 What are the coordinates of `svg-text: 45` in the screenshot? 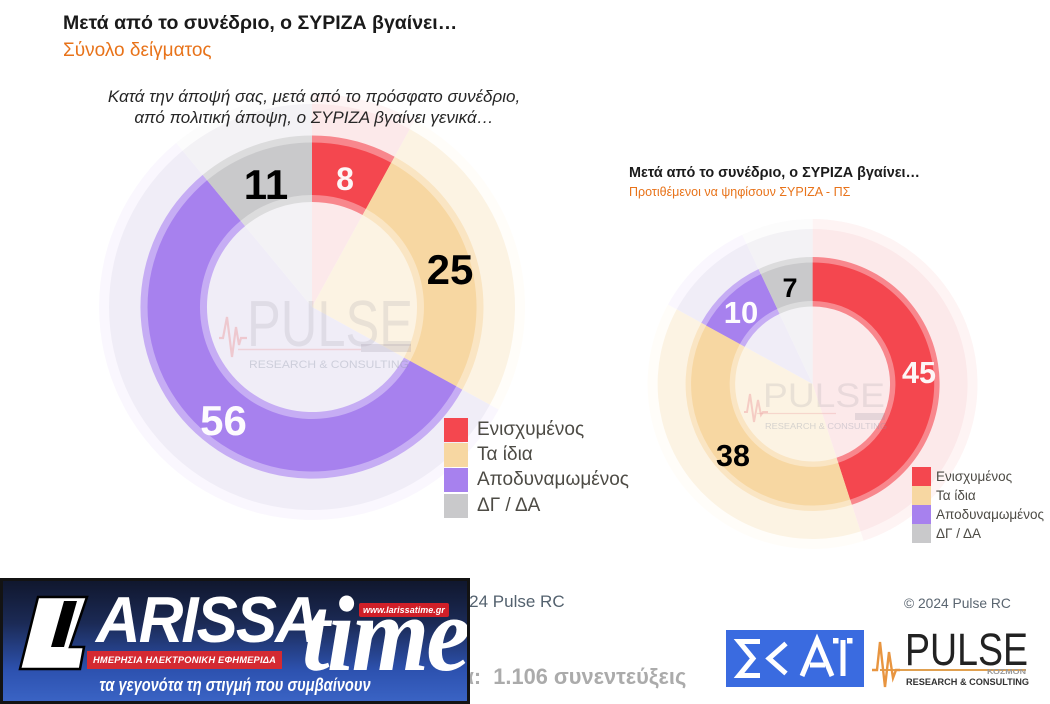 It's located at (919, 373).